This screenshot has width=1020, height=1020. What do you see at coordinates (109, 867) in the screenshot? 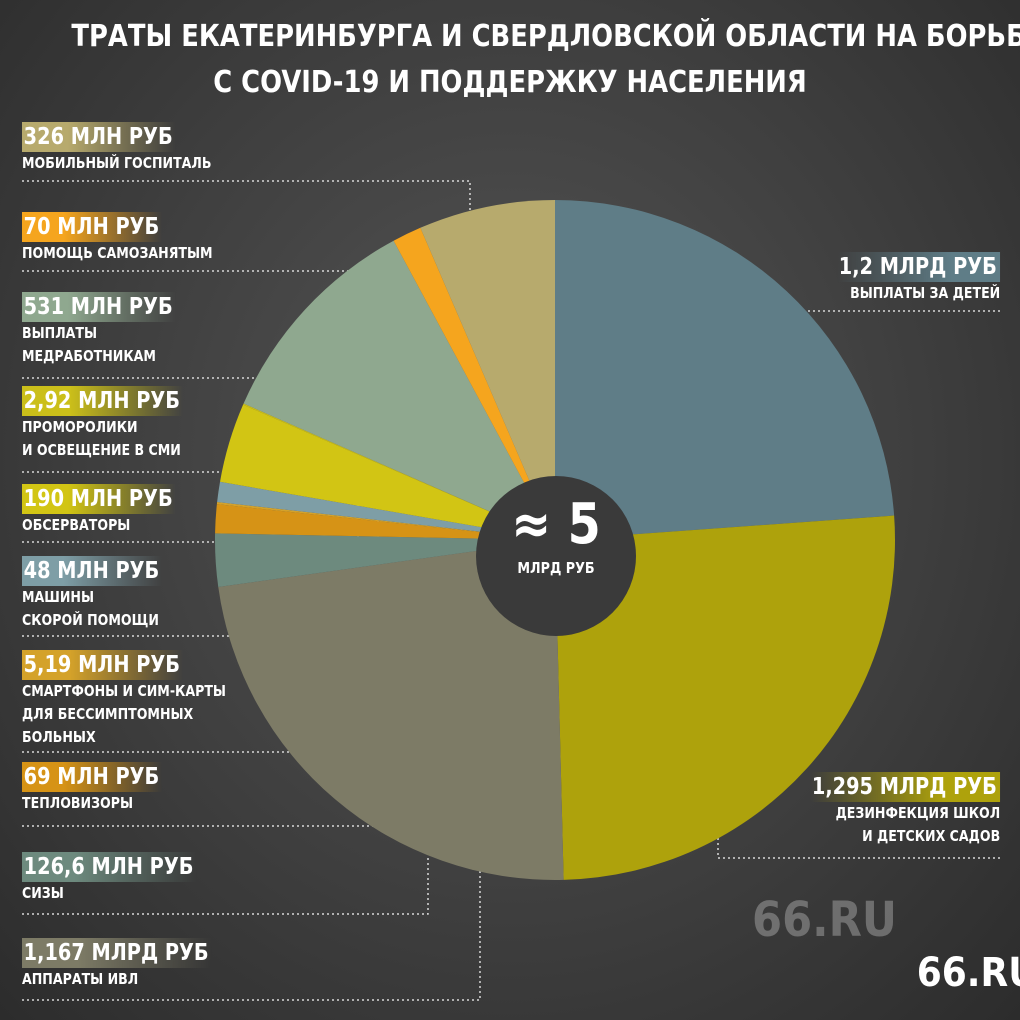
I see `slice-amount: 126,6 МЛН РУБ` at bounding box center [109, 867].